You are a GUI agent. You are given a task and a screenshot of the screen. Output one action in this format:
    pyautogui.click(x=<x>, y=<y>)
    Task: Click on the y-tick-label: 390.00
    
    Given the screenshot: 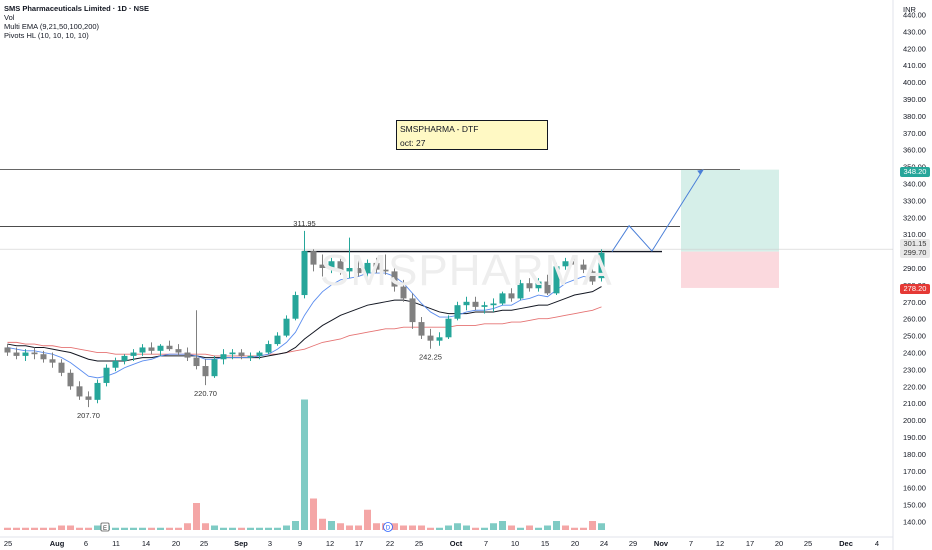 What is the action you would take?
    pyautogui.click(x=914, y=99)
    